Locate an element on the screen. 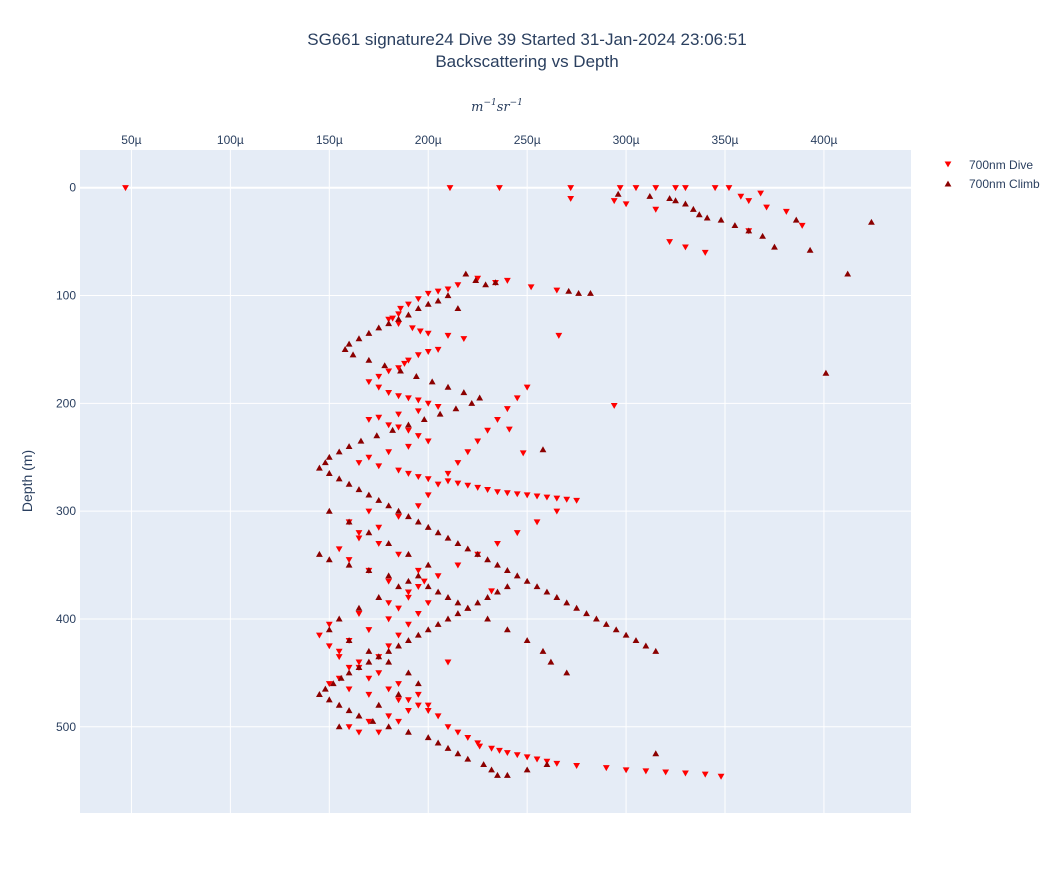 This screenshot has height=894, width=1058. x-tick-label: 400µ is located at coordinates (823, 140).